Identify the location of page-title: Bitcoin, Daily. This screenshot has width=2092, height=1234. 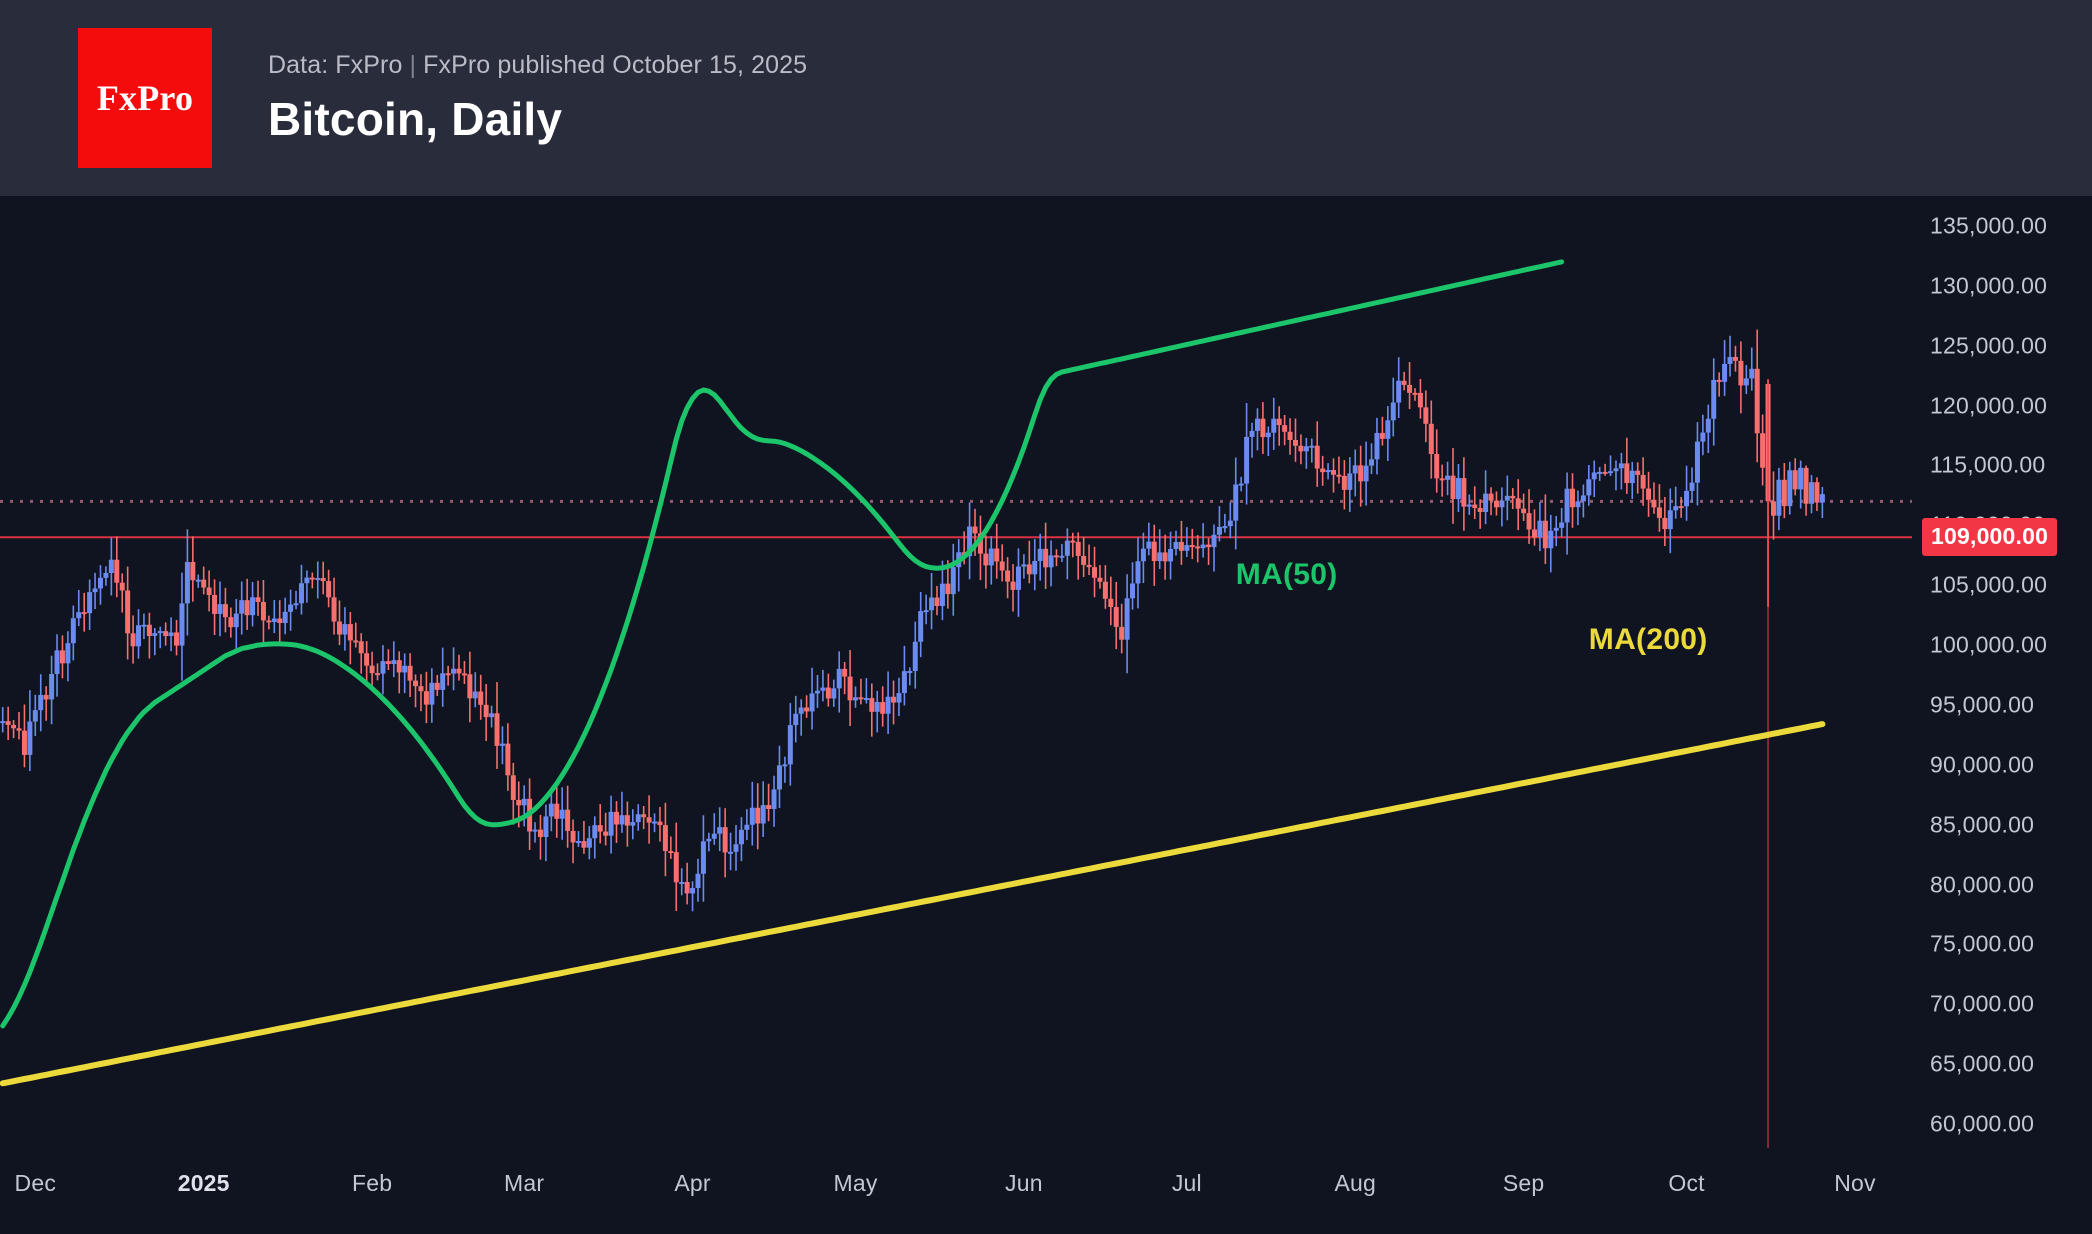
(415, 118).